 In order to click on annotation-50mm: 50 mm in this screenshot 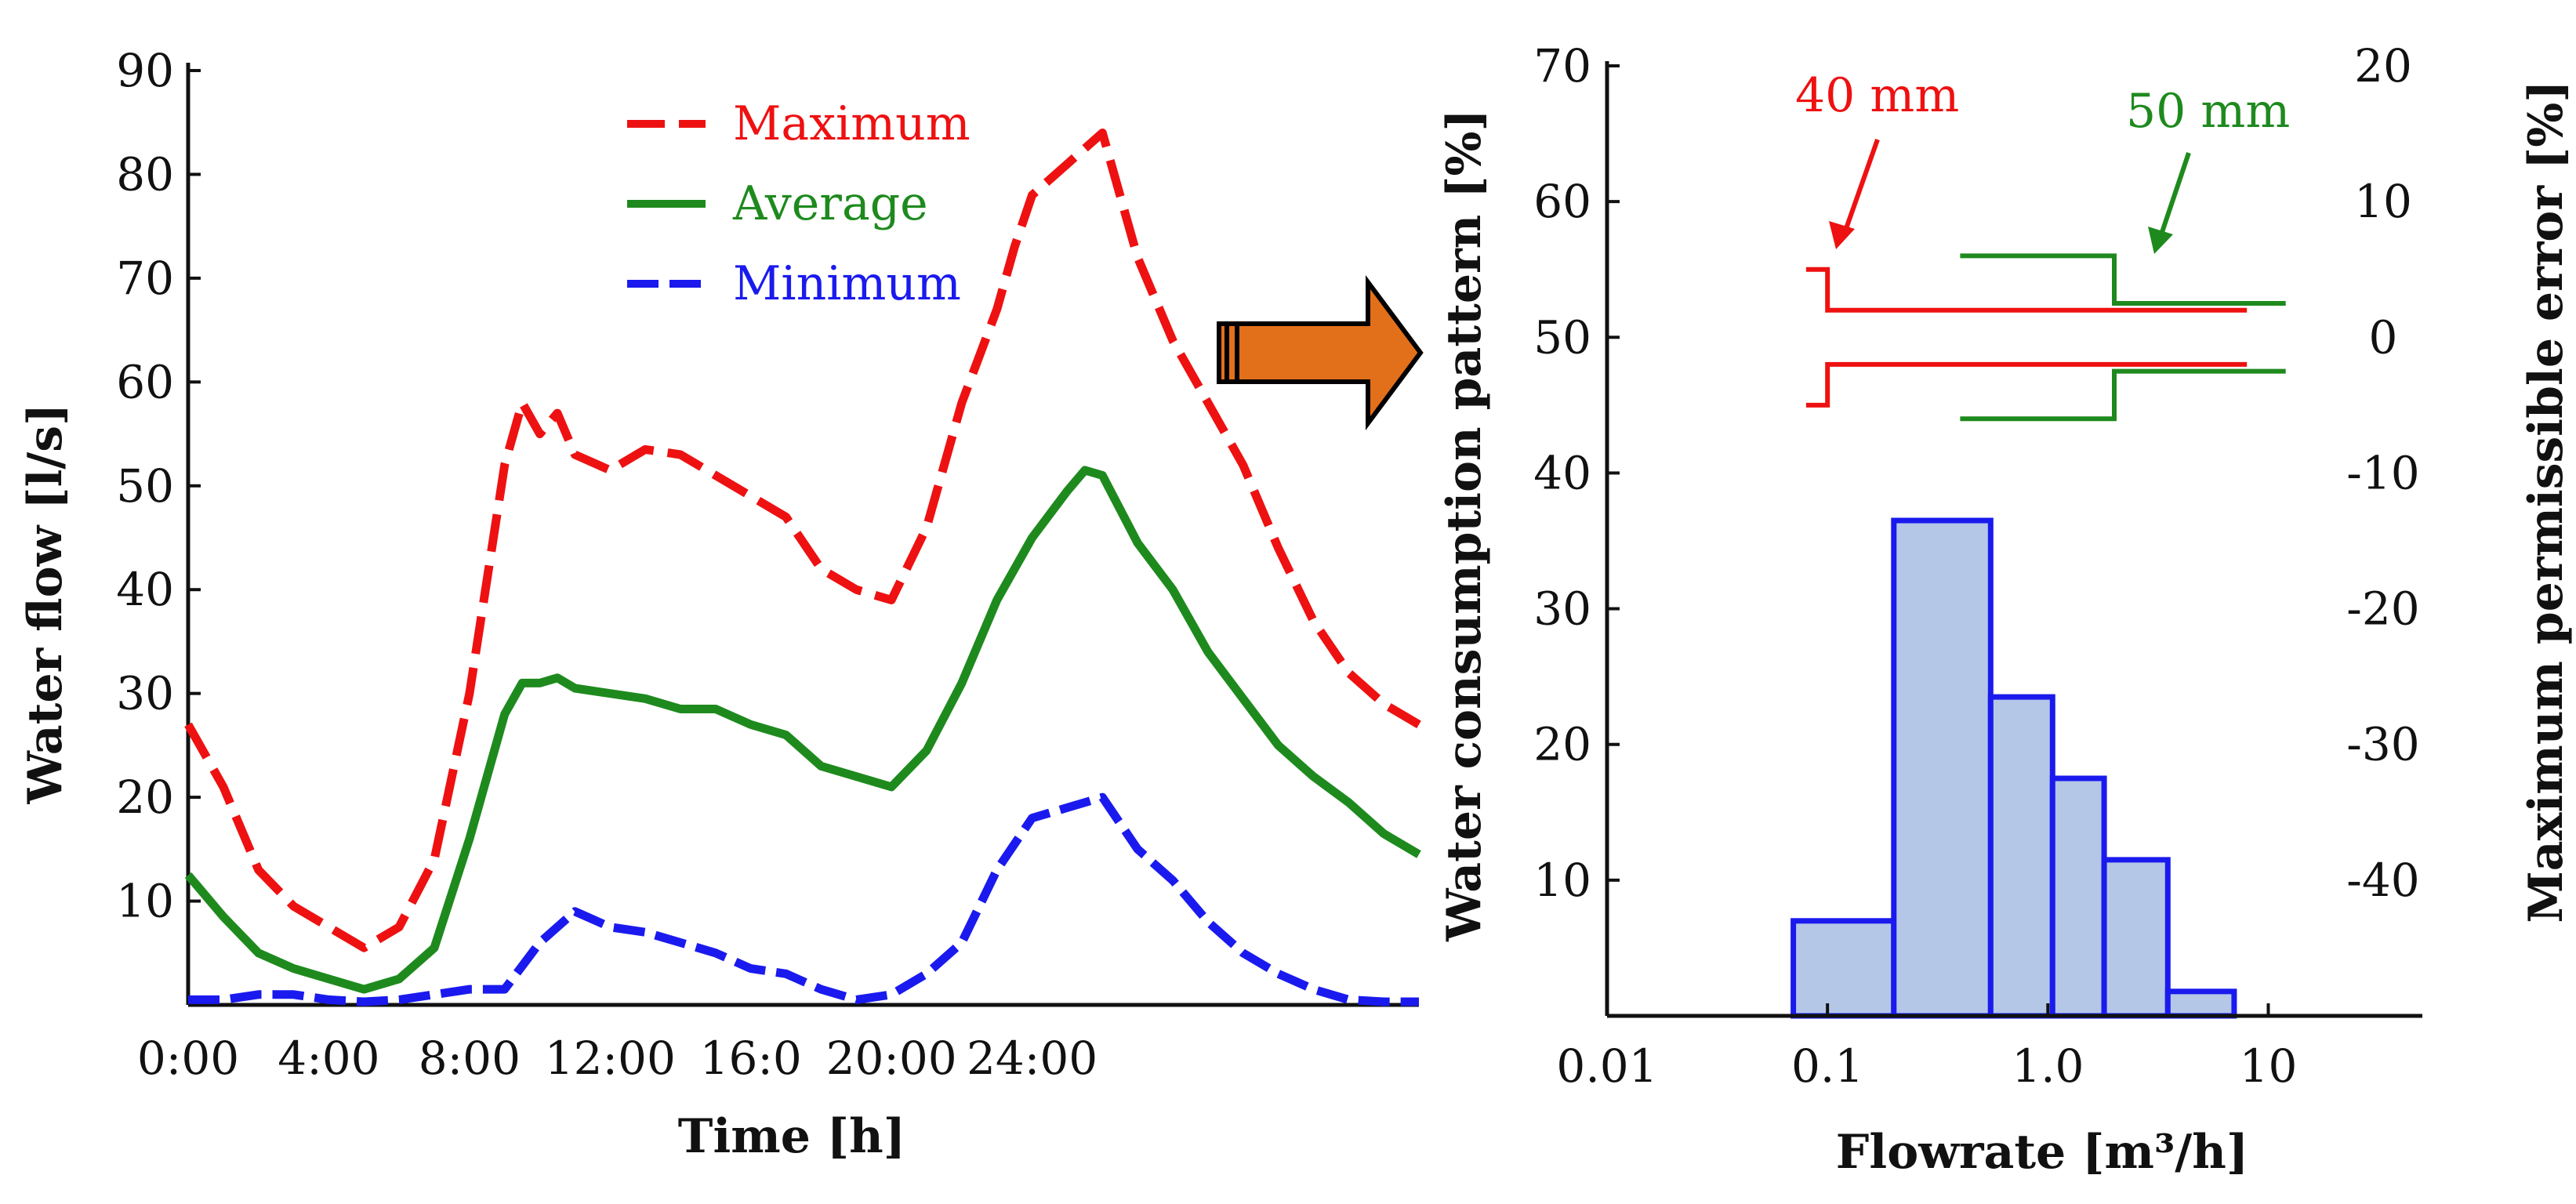, I will do `click(2208, 111)`.